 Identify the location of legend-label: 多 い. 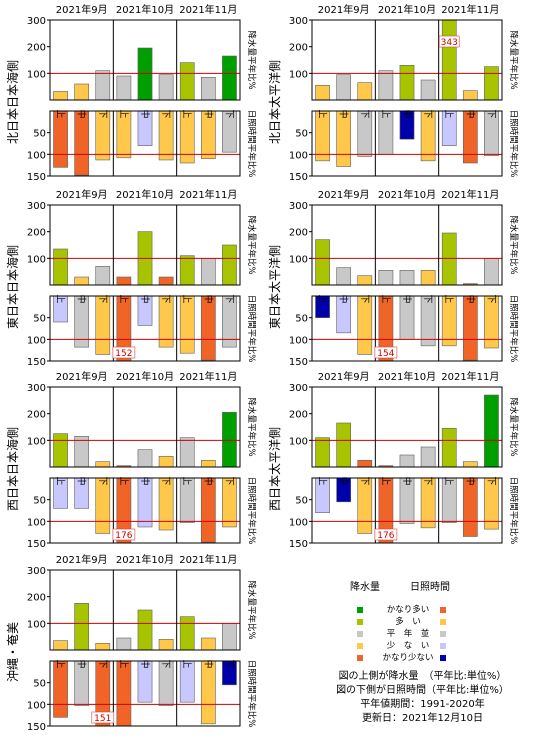
(408, 622).